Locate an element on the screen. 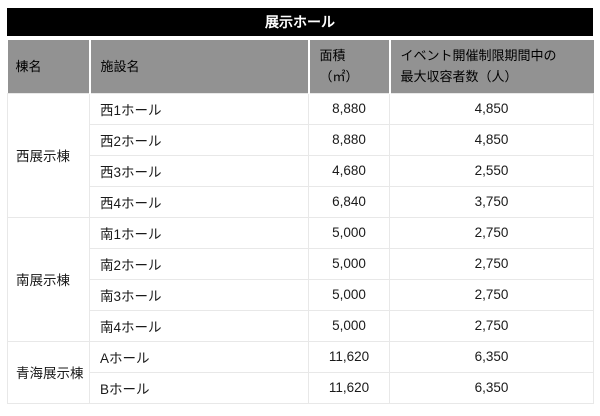 The height and width of the screenshot is (416, 600). facility-cell: 南2ホール is located at coordinates (199, 263).